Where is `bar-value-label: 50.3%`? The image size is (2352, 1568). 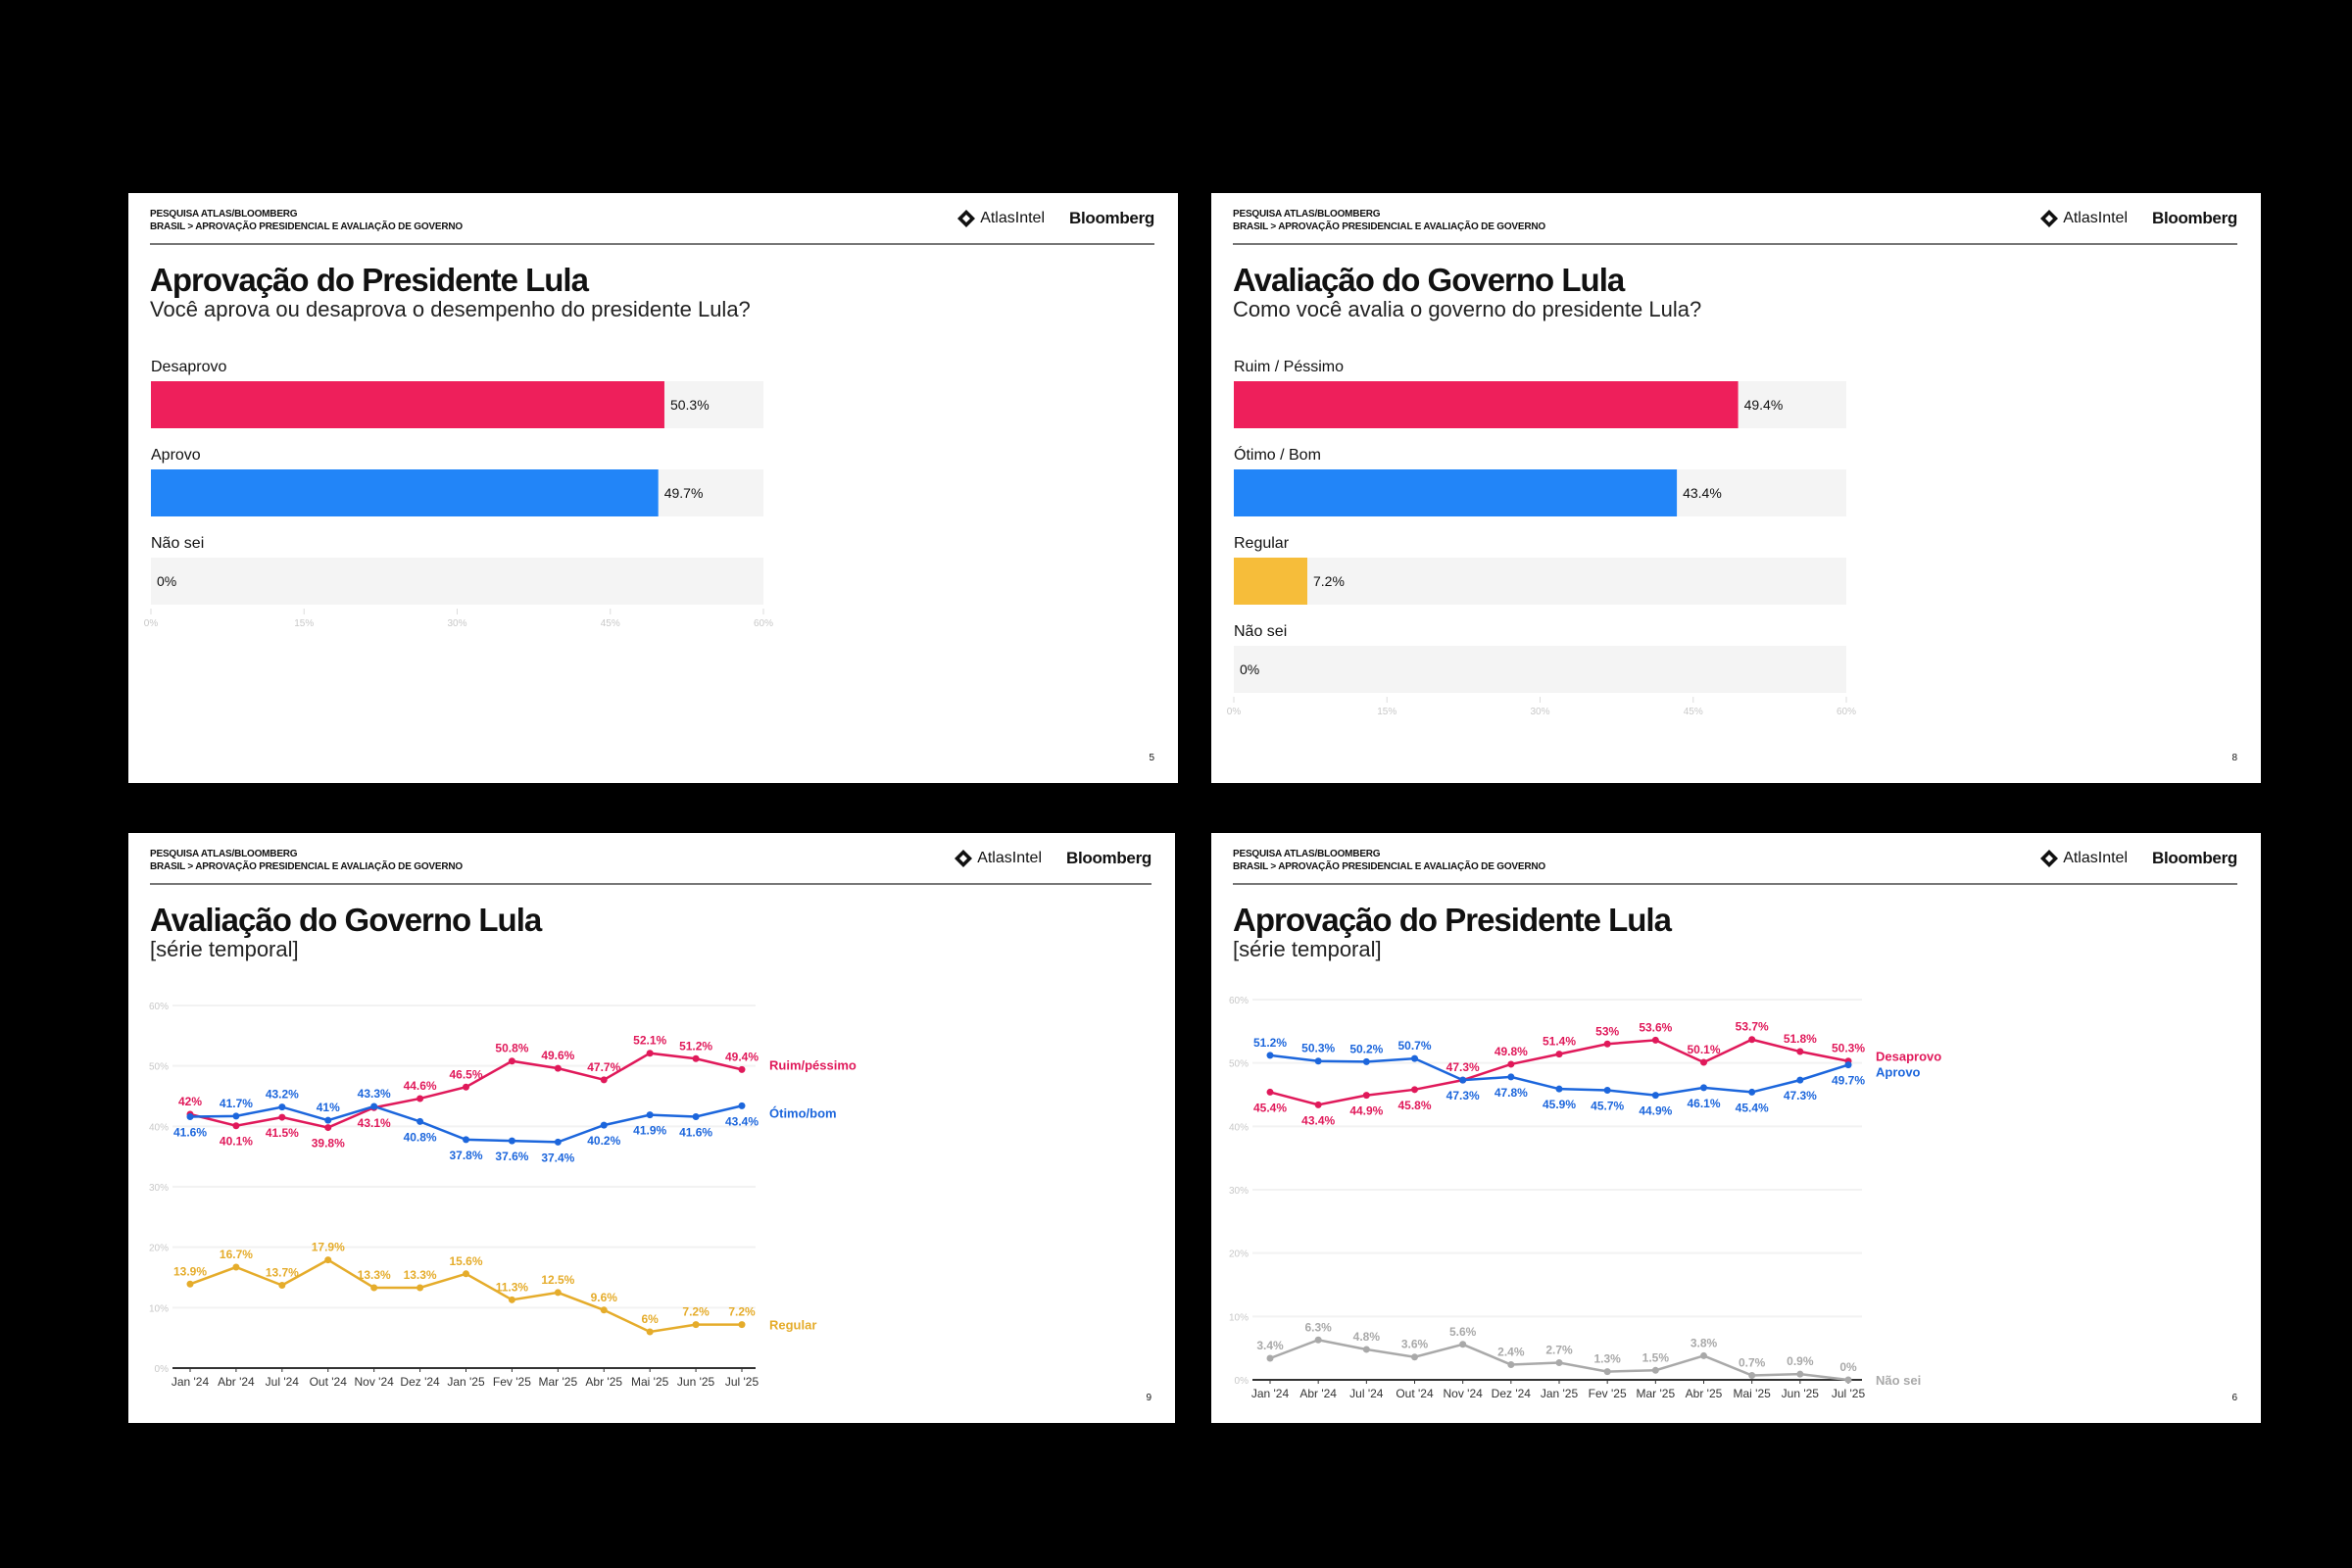 bar-value-label: 50.3% is located at coordinates (690, 405).